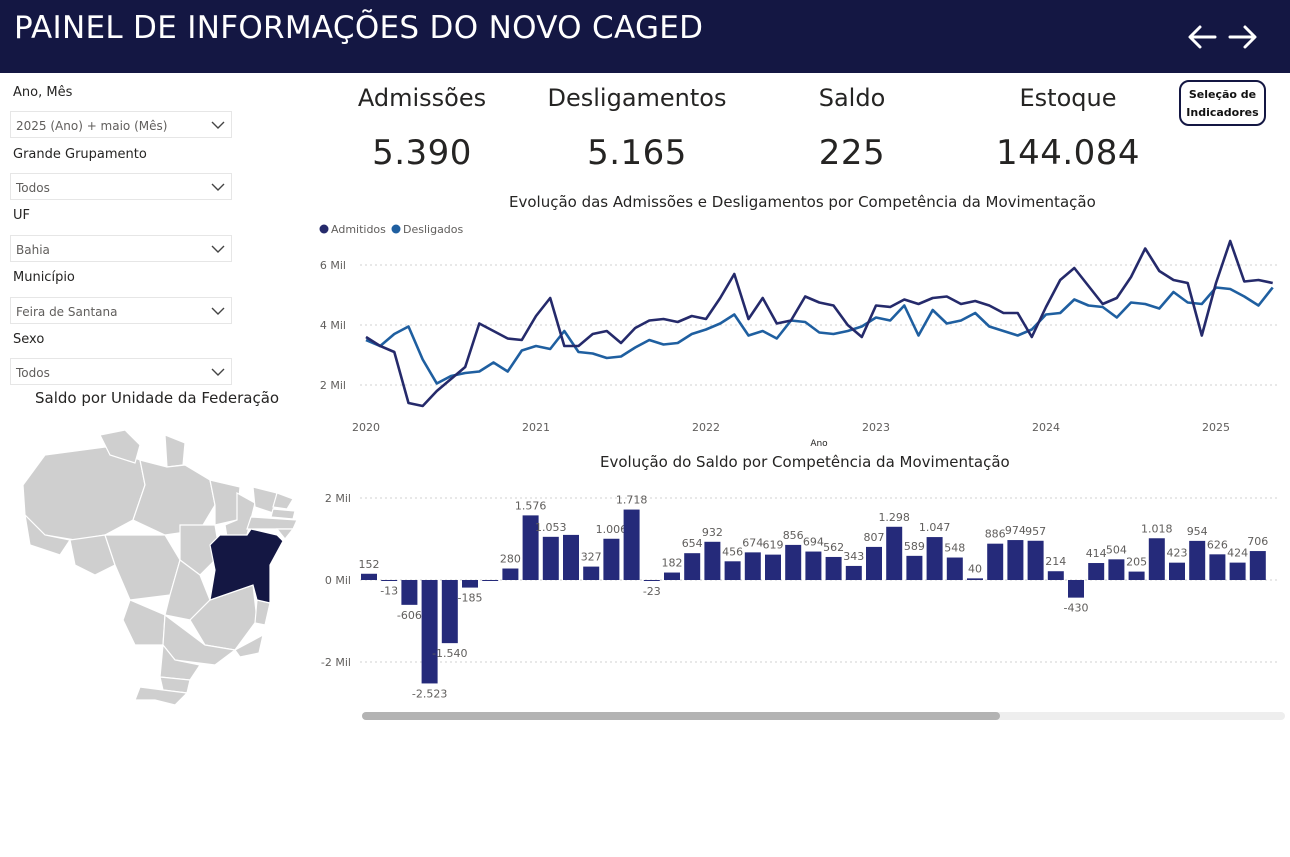 The image size is (1290, 857). Describe the element at coordinates (174, 497) in the screenshot. I see `state-pa` at that location.